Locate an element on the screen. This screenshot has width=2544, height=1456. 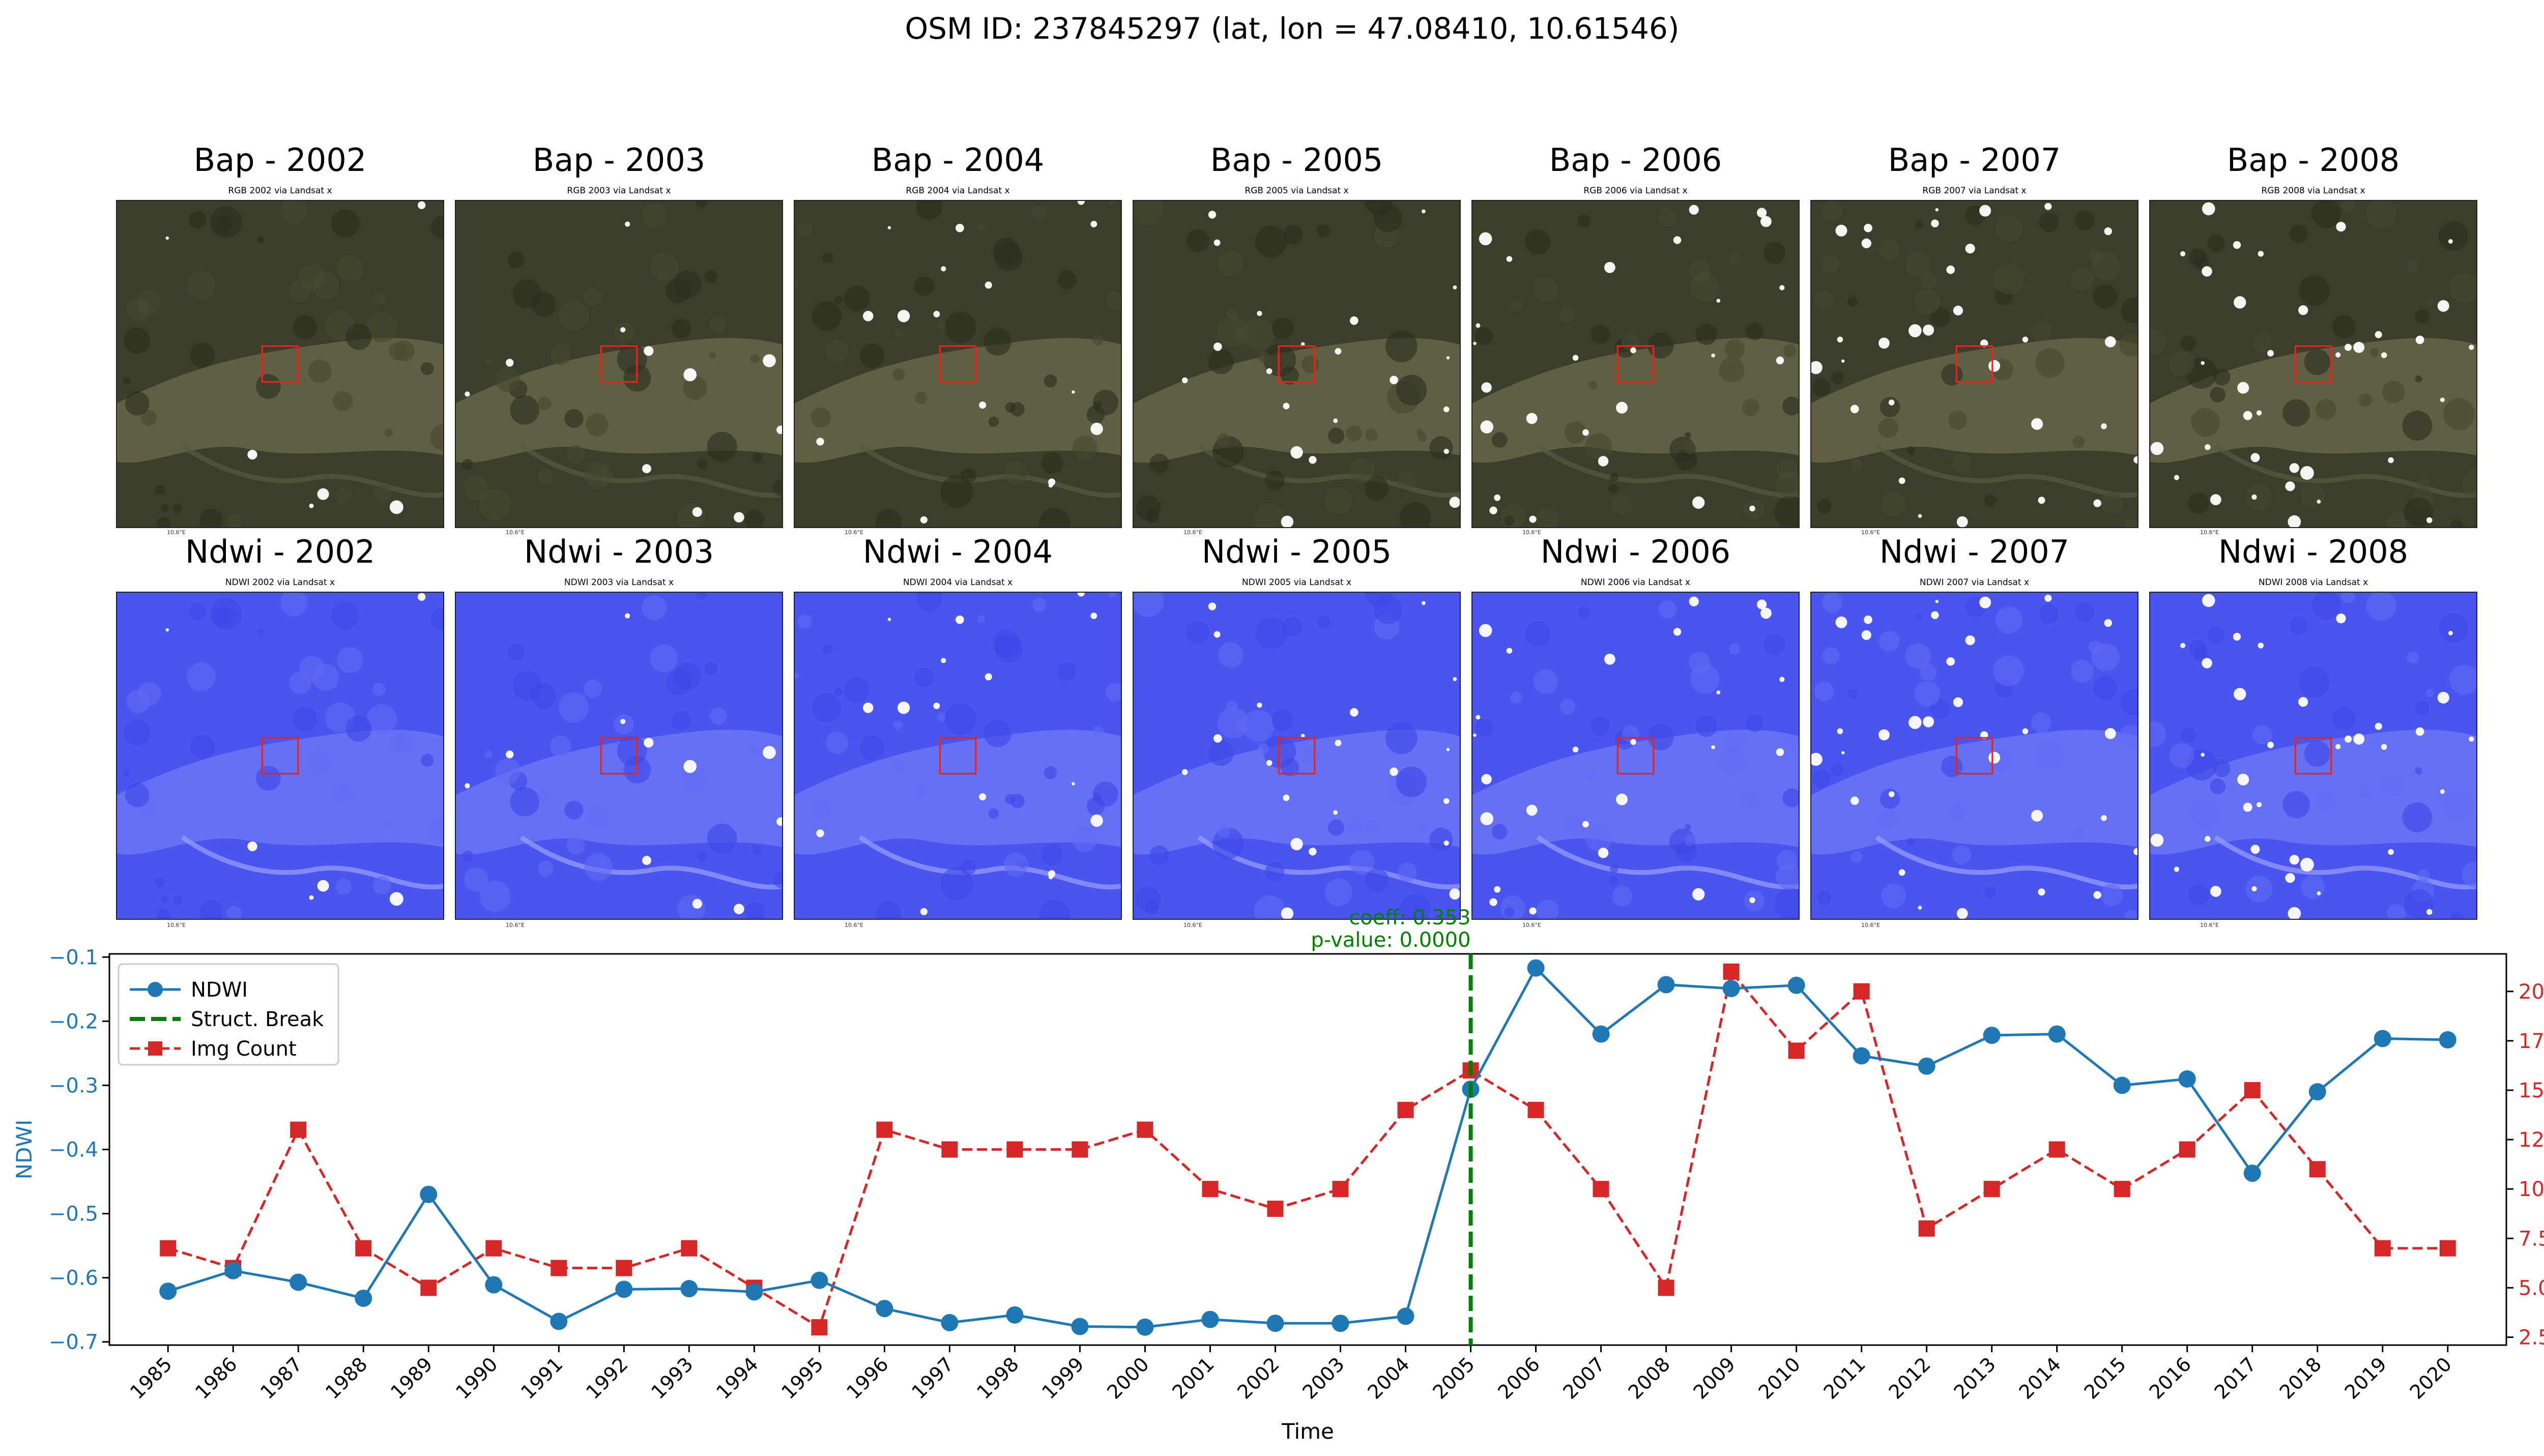
panel-title: Bap - 2004 is located at coordinates (958, 160).